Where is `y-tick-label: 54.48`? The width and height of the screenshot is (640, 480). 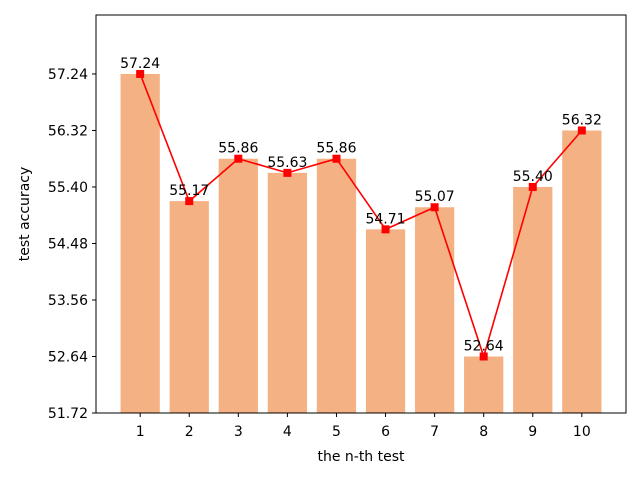 y-tick-label: 54.48 is located at coordinates (68, 244).